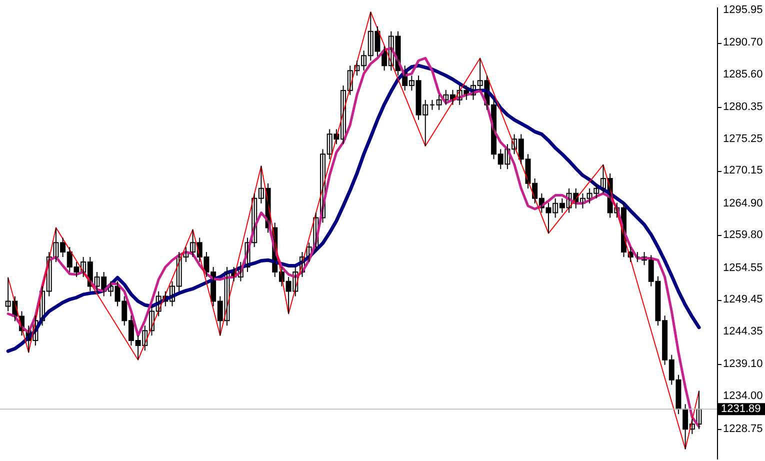 Image resolution: width=765 pixels, height=461 pixels. I want to click on y-tick-label: 1285.60, so click(743, 74).